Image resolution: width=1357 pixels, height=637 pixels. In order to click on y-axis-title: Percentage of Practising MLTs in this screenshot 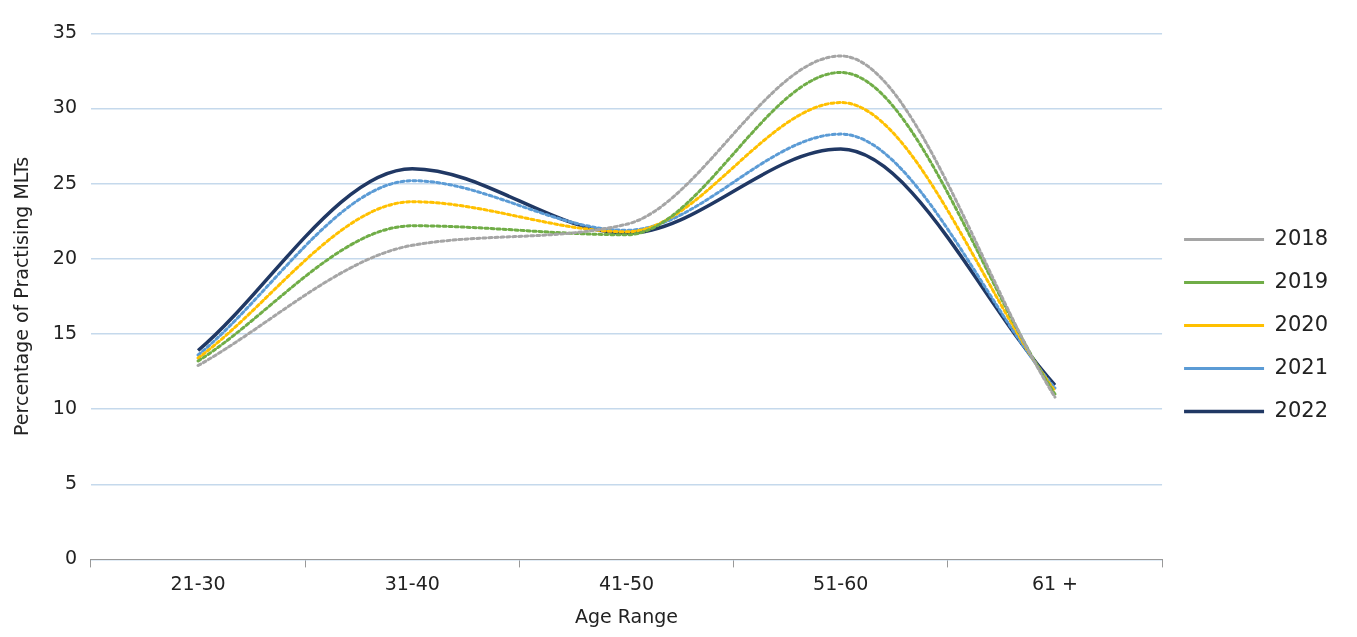, I will do `click(21, 296)`.